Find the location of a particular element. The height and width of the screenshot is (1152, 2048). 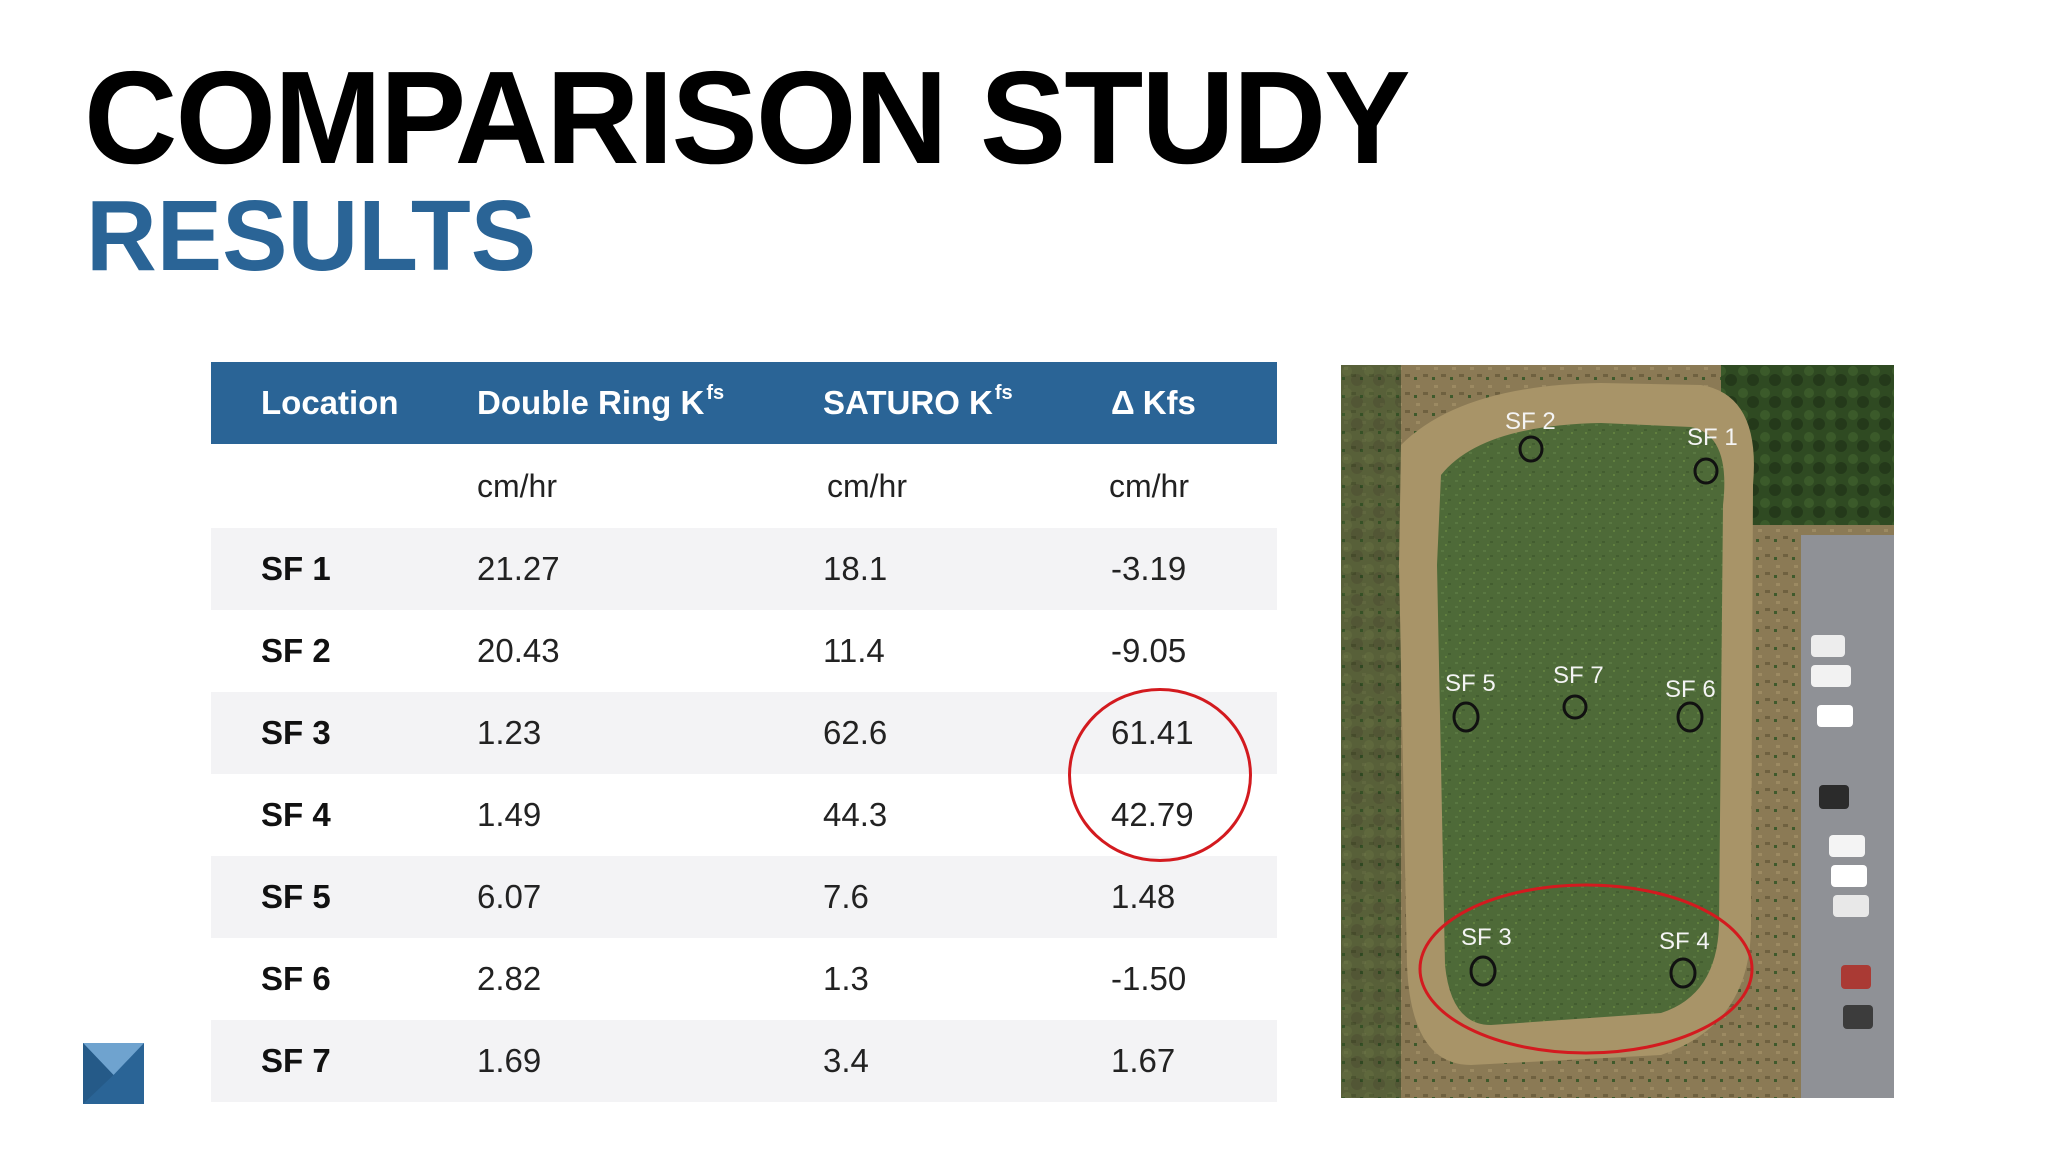

row-saturo: 62.6 is located at coordinates (855, 732).